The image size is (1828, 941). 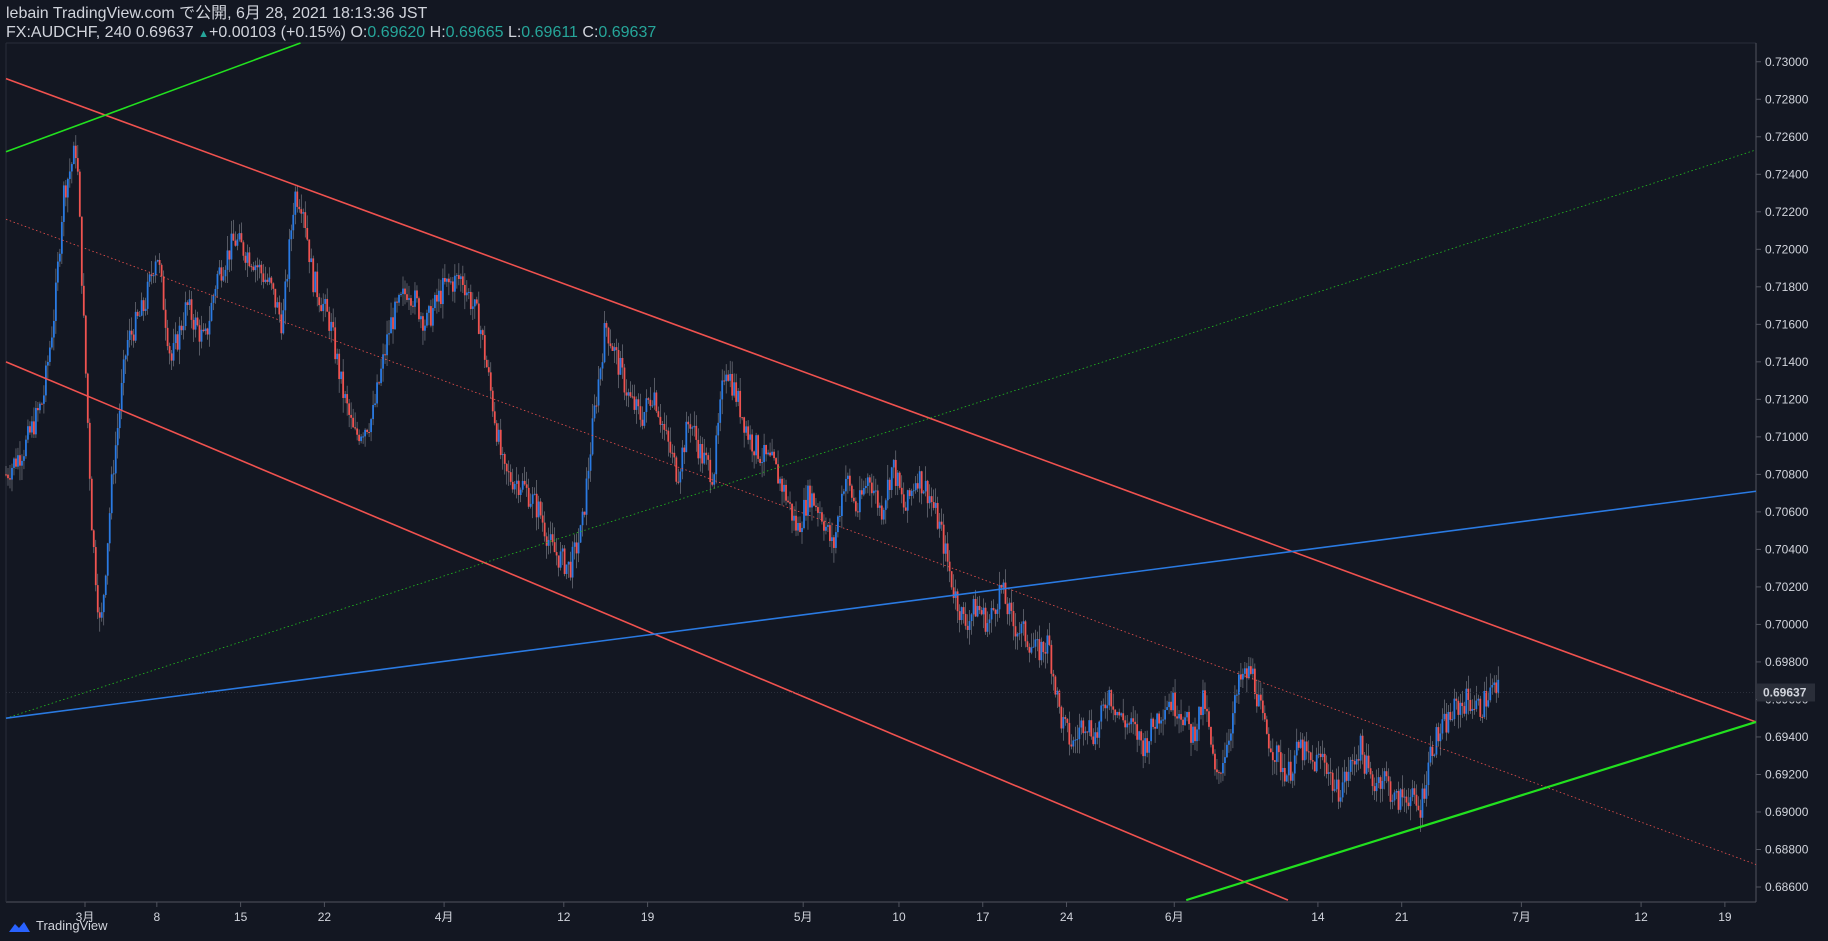 What do you see at coordinates (1785, 693) in the screenshot?
I see `last-price-label: 0.69637` at bounding box center [1785, 693].